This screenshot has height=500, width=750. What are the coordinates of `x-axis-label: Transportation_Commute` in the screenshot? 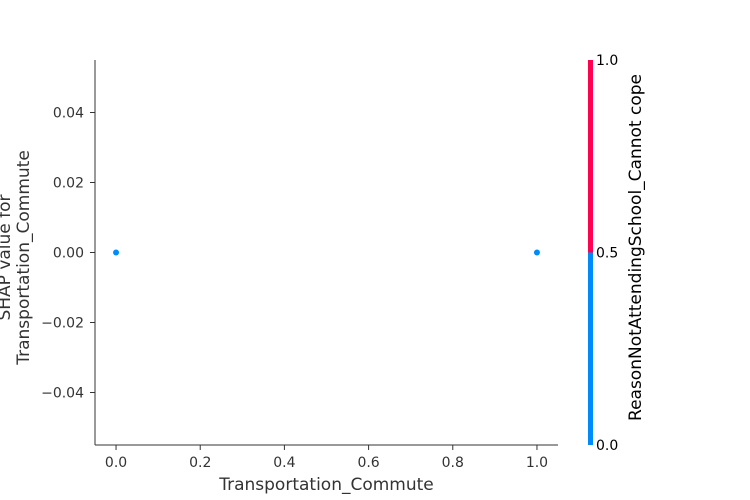 It's located at (326, 485).